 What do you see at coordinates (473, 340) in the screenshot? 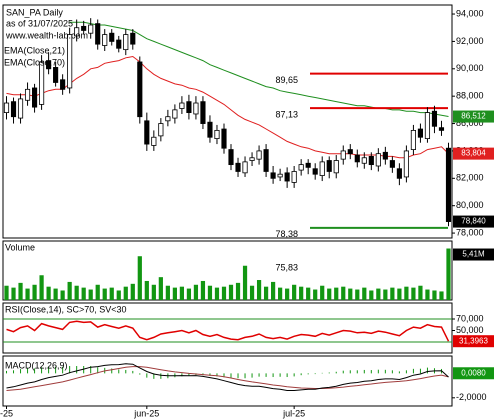
I see `last-value-label: 31,3963` at bounding box center [473, 340].